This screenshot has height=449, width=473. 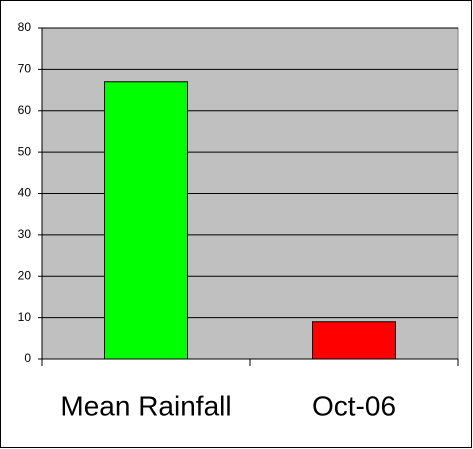 What do you see at coordinates (25, 110) in the screenshot?
I see `y-tick-label: 60` at bounding box center [25, 110].